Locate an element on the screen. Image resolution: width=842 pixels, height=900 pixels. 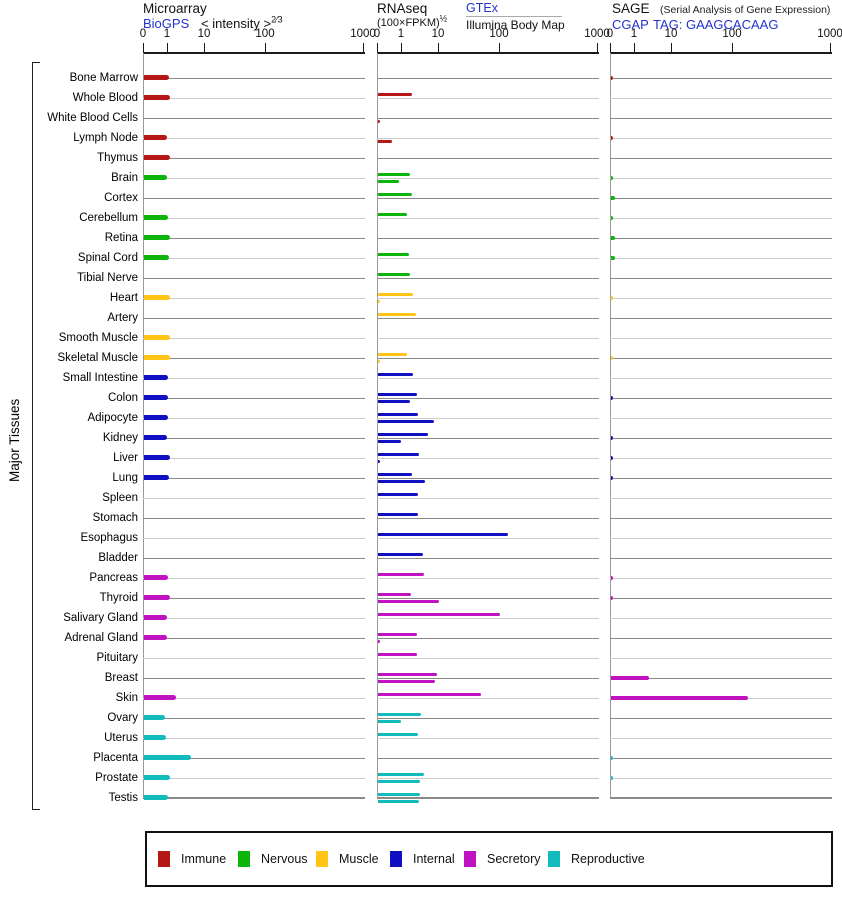
tissue-label: Testis is located at coordinates (123, 798).